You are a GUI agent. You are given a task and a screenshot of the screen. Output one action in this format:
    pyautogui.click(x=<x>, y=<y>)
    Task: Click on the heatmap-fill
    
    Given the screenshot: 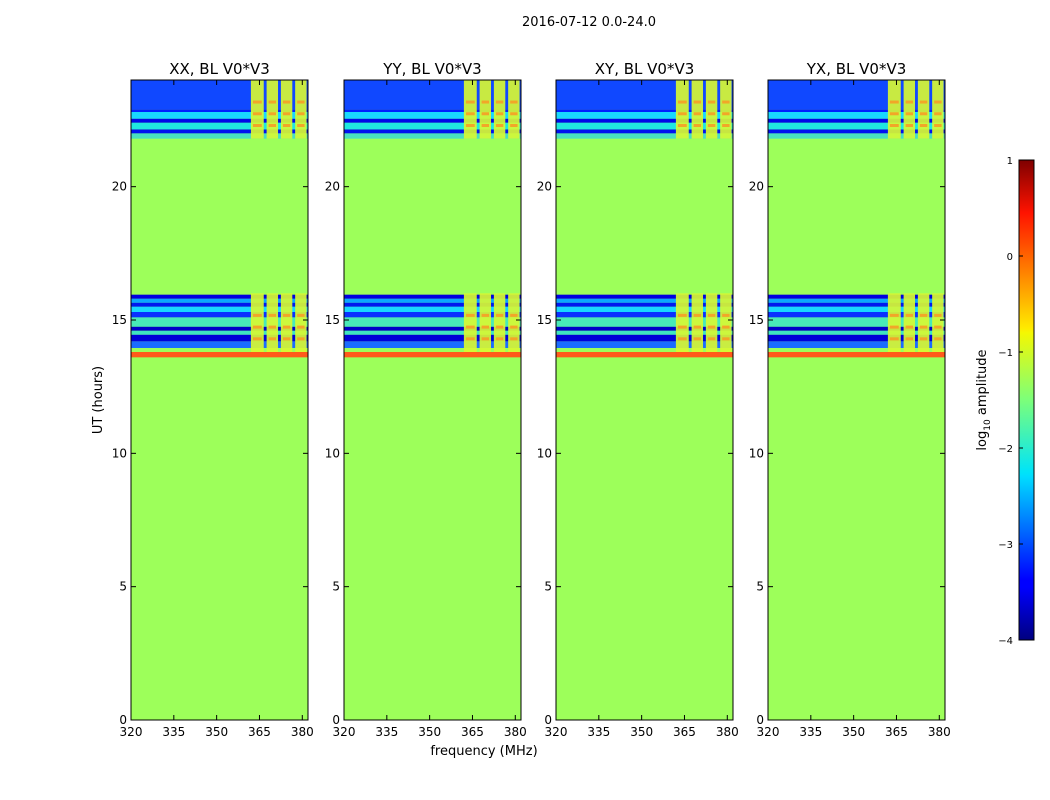 What is the action you would take?
    pyautogui.click(x=219, y=400)
    